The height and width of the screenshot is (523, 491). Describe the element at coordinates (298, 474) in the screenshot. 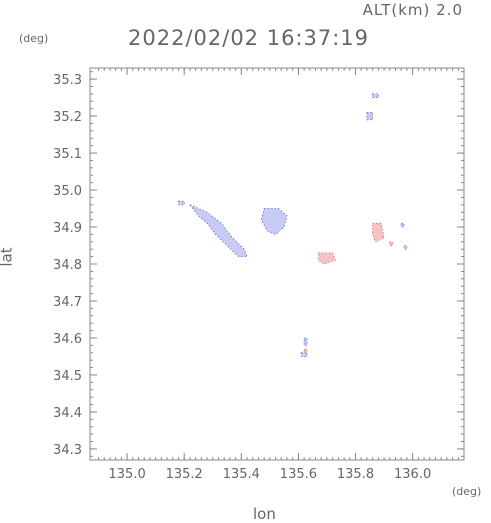

I see `x-tick-label: 135.6` at that location.